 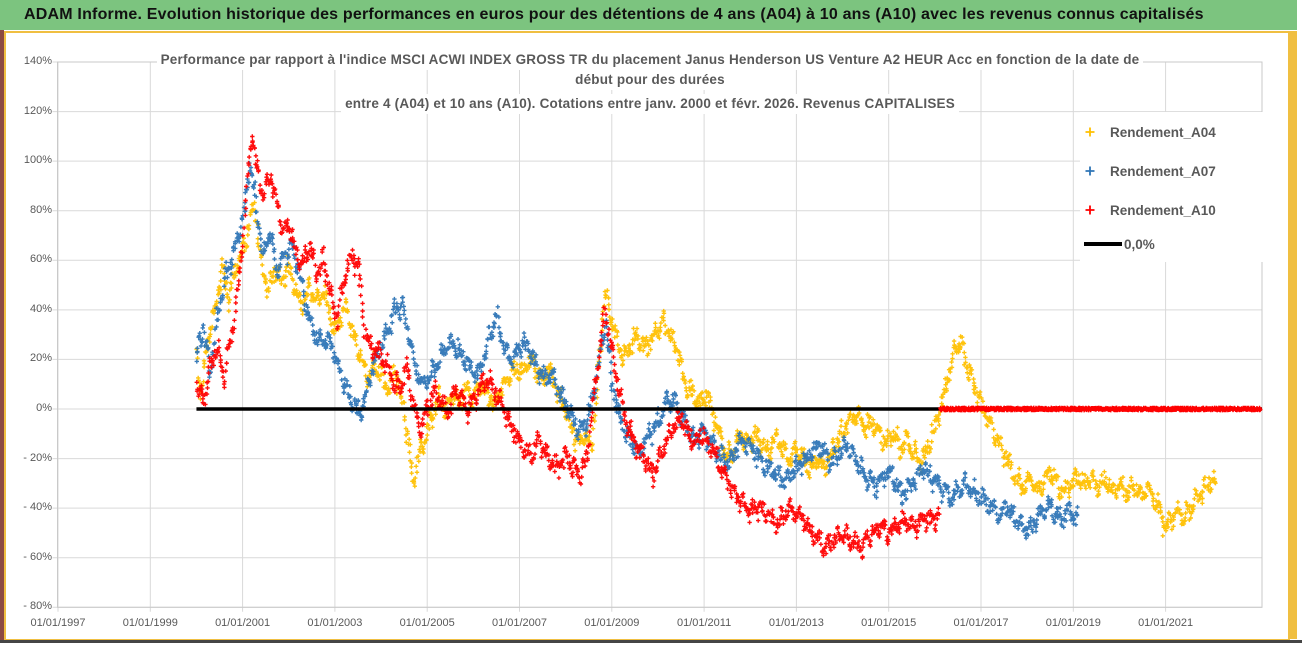 I want to click on x-axis-label: 01/01/2001, so click(x=243, y=623).